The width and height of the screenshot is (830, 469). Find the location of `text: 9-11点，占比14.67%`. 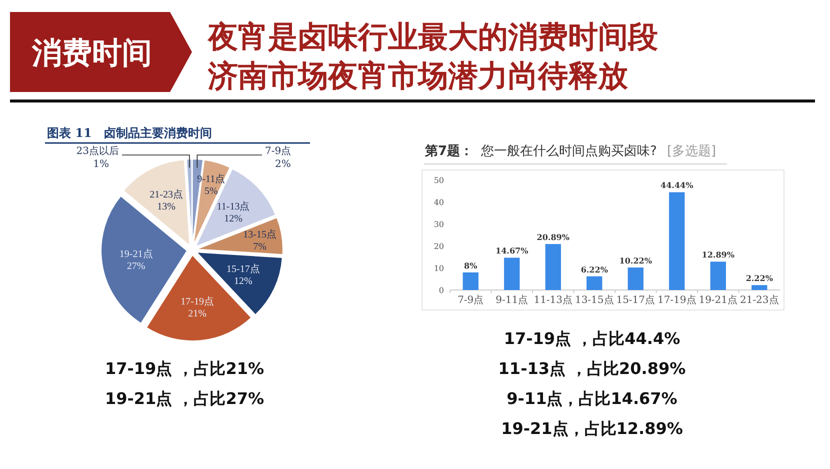

text: 9-11点，占比14.67% is located at coordinates (592, 398).